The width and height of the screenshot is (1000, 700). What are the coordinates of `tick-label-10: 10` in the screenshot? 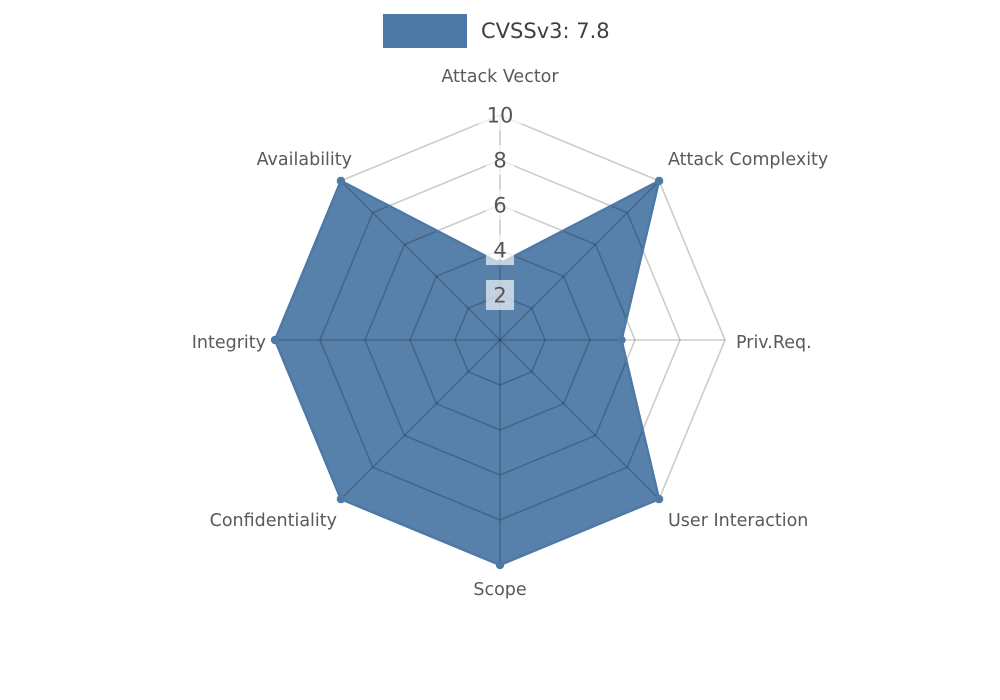 It's located at (500, 116).